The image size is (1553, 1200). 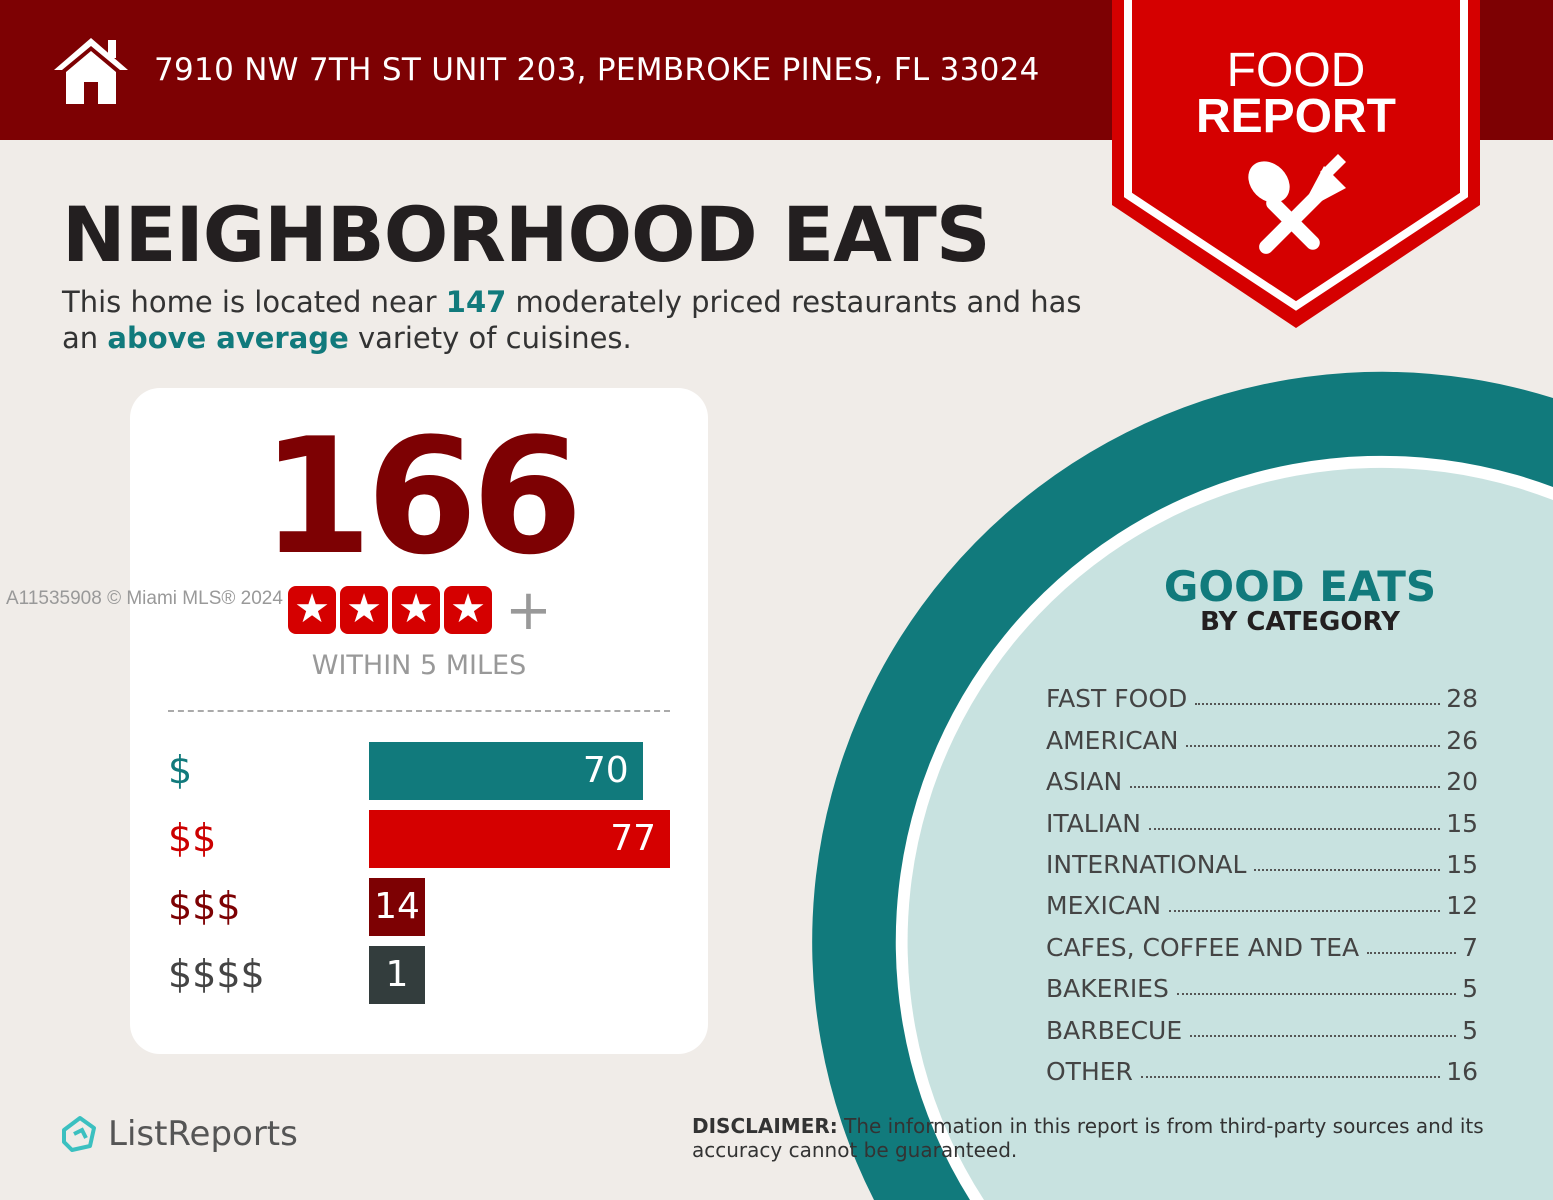 What do you see at coordinates (419, 665) in the screenshot?
I see `radius-label: WITHIN 5 MILES` at bounding box center [419, 665].